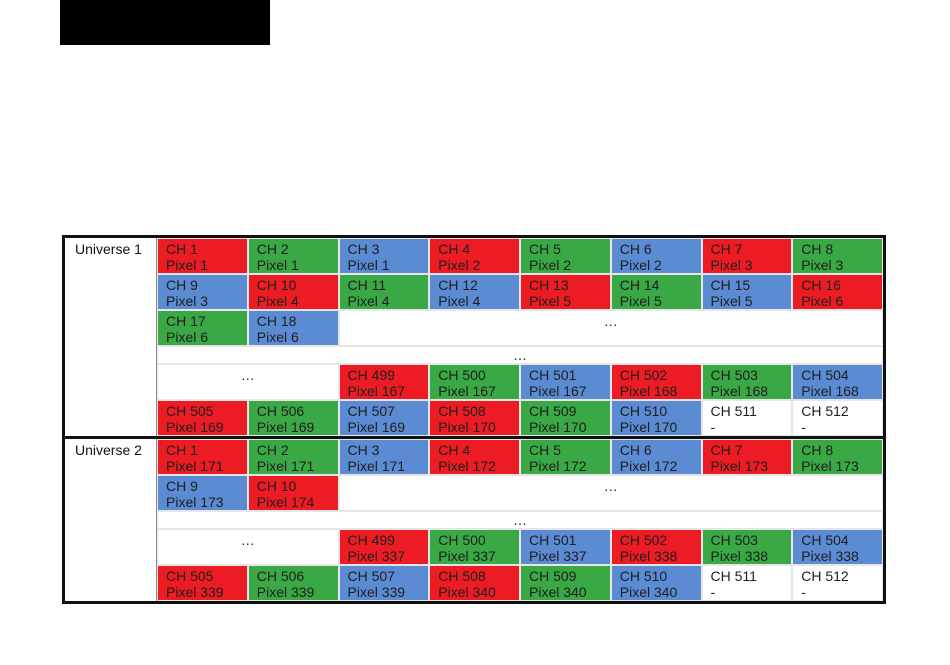 Image resolution: width=950 pixels, height=665 pixels. I want to click on channel-cell: CH 503 Pixel 168, so click(747, 382).